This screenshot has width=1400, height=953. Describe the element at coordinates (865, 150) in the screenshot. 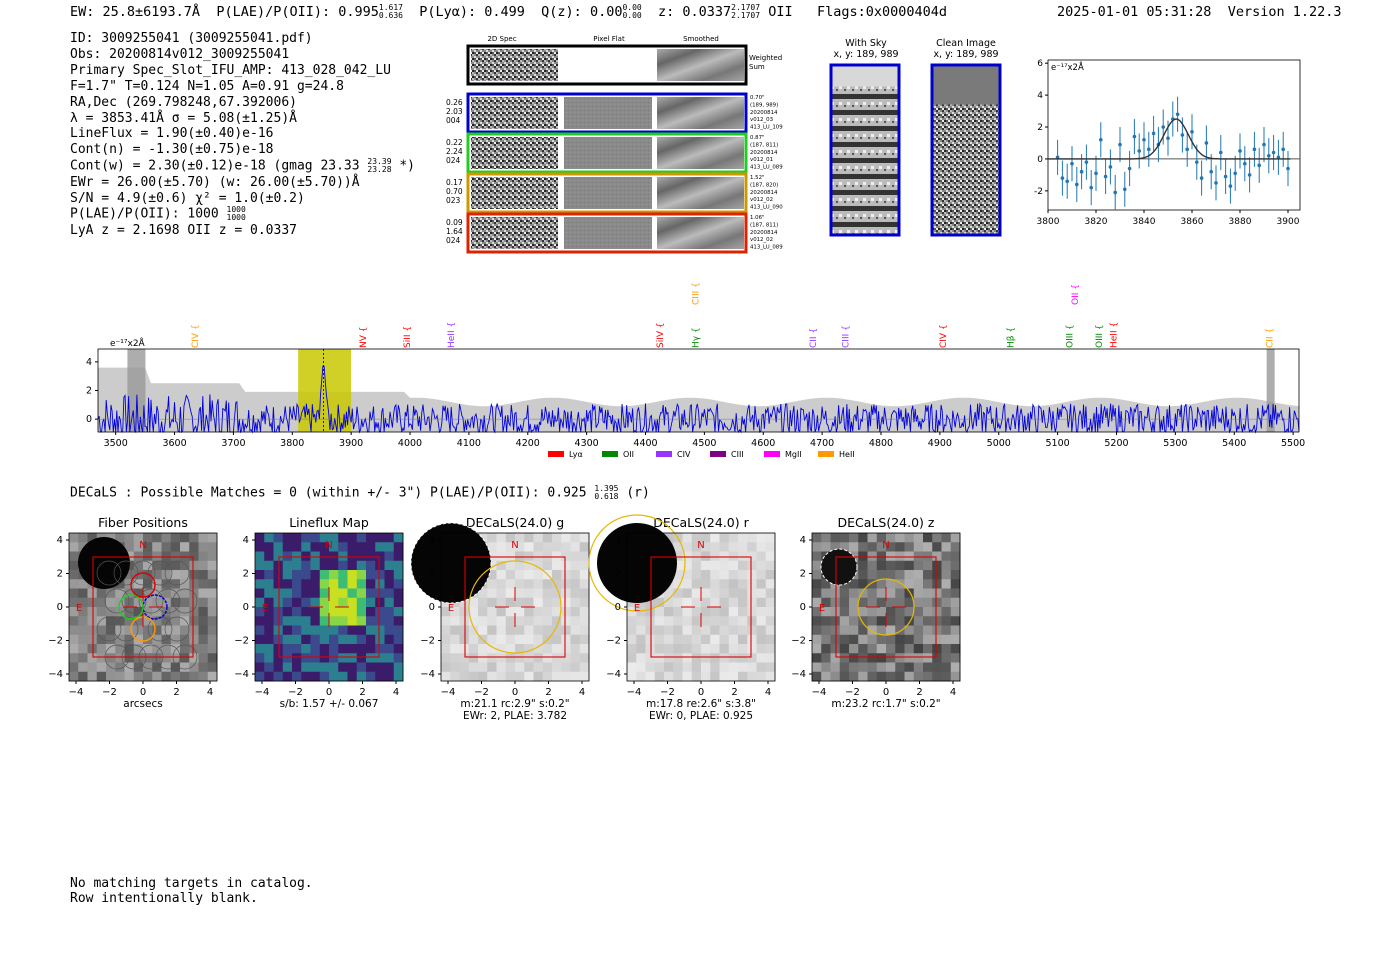

I see `with-sky-image` at that location.